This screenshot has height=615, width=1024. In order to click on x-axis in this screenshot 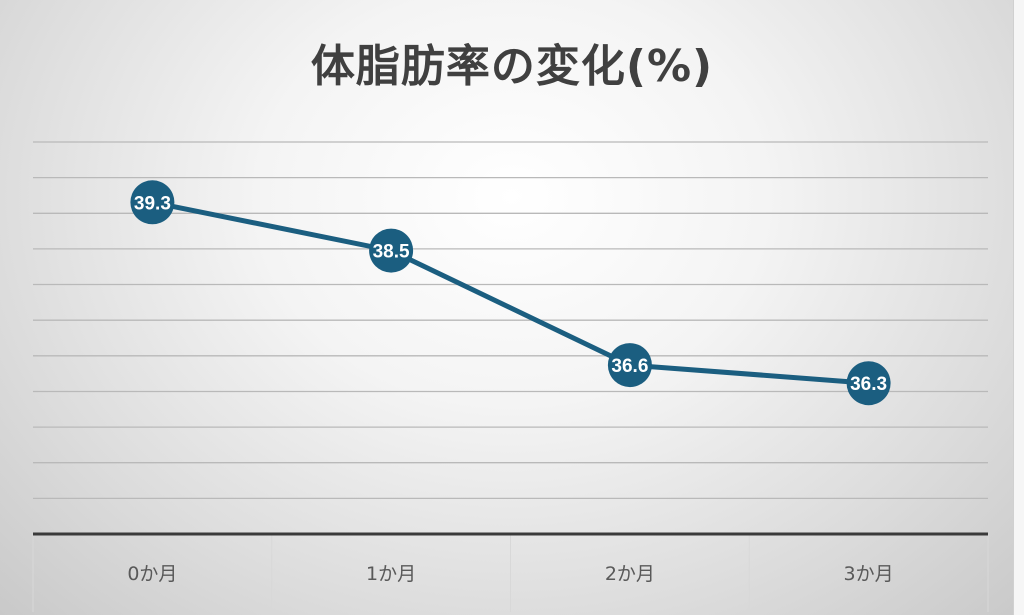, I will do `click(510, 572)`.